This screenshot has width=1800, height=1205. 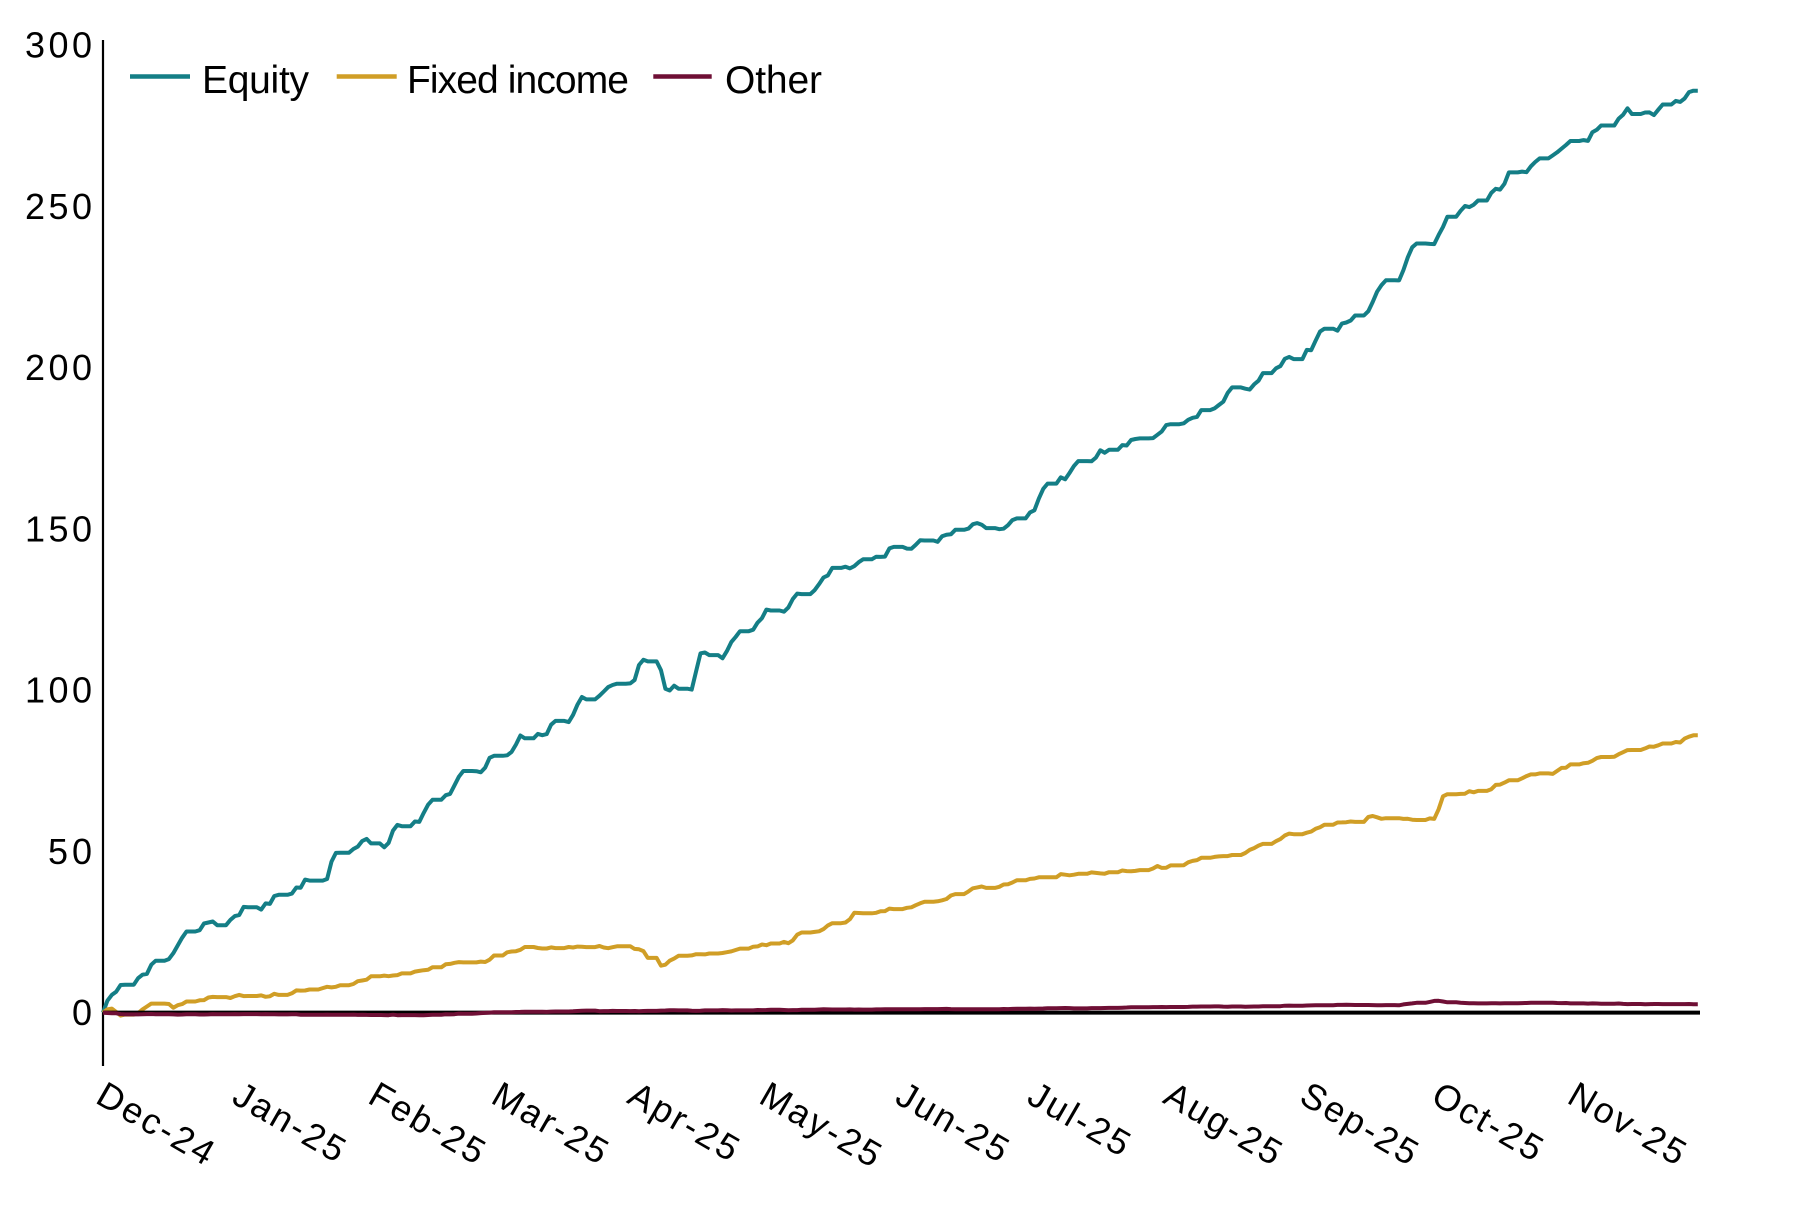 I want to click on svg-text: 0, so click(x=82, y=1012).